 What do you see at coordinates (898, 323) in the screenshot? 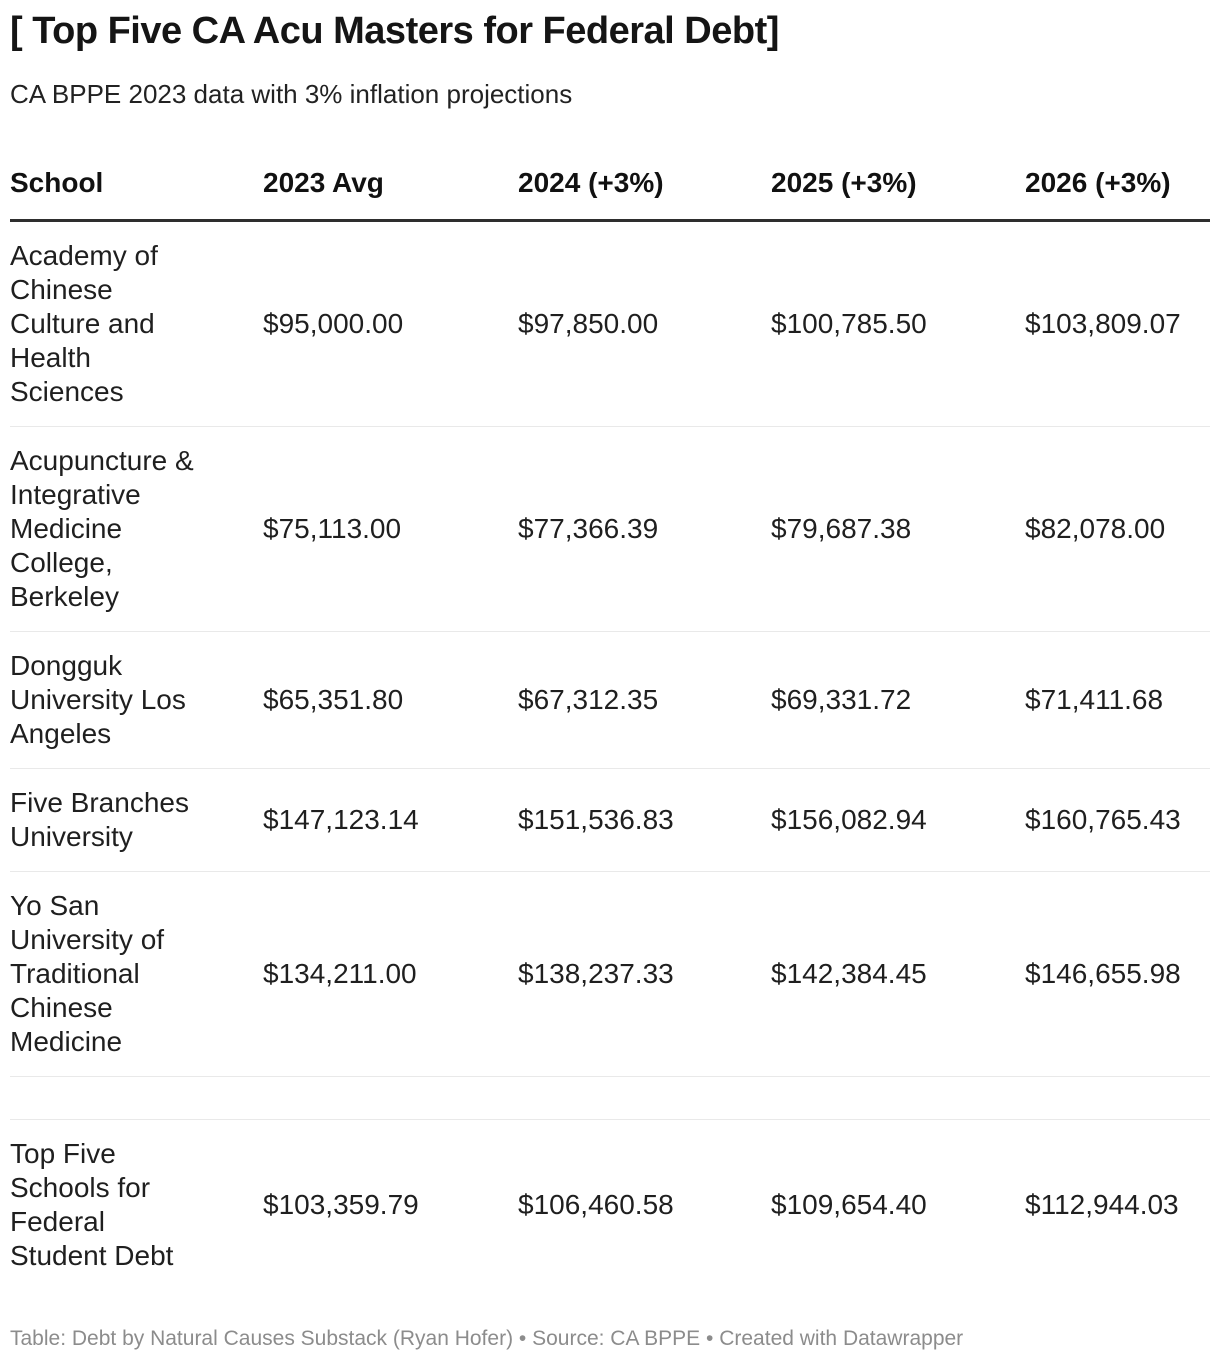
I see `value-cell-2025: $100,785.50` at bounding box center [898, 323].